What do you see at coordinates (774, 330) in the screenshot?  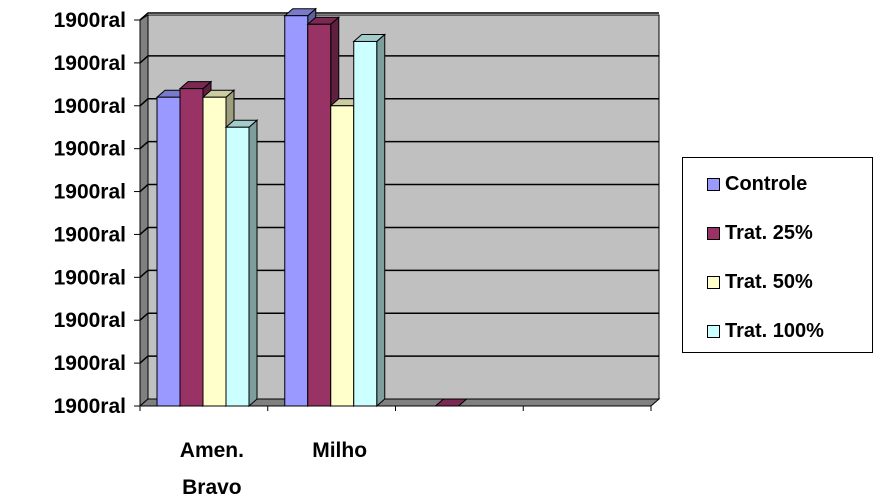 I see `legend-label: Trat. 100%` at bounding box center [774, 330].